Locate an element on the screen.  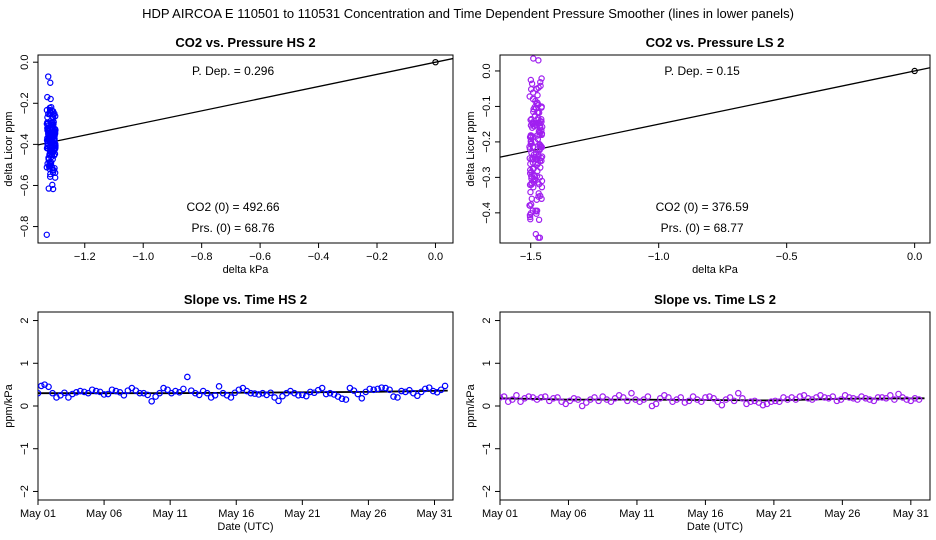
x-tick-label: −1.2 is located at coordinates (85, 257).